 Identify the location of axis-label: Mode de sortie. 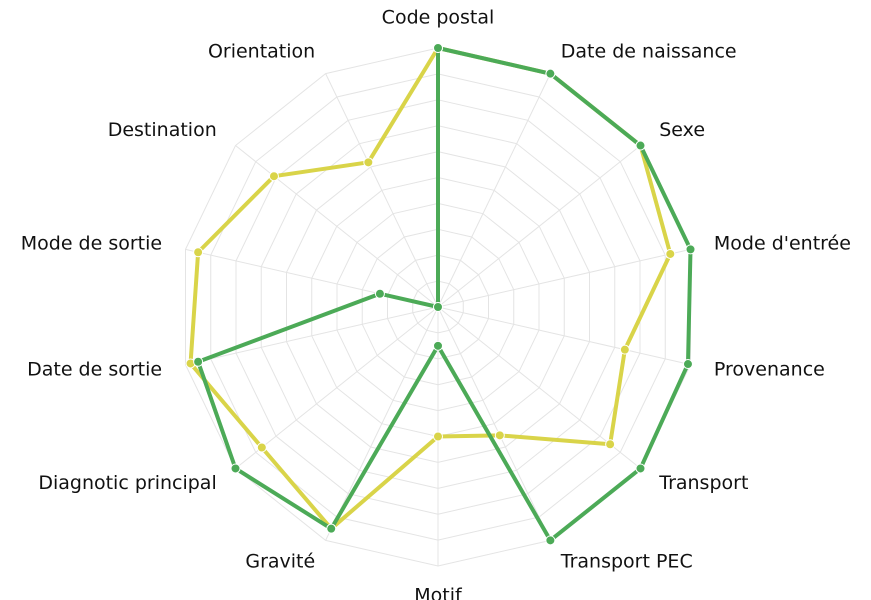
(91, 244).